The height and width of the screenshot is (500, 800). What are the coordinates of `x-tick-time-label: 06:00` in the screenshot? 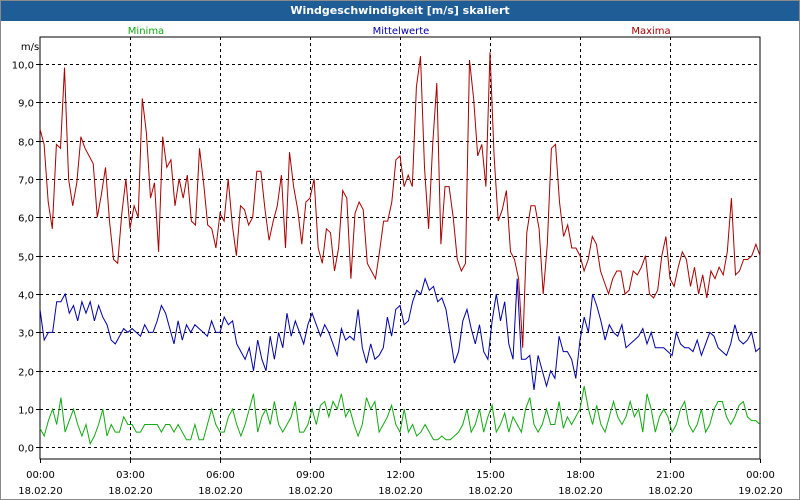 It's located at (220, 475).